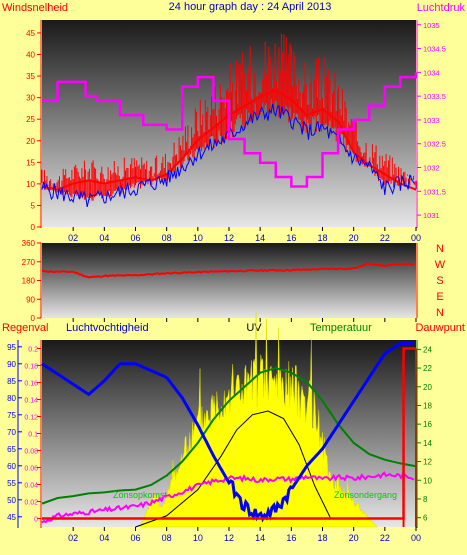 This screenshot has width=467, height=555. What do you see at coordinates (31, 418) in the screenshot?
I see `rain-tick-label: 0.12` at bounding box center [31, 418].